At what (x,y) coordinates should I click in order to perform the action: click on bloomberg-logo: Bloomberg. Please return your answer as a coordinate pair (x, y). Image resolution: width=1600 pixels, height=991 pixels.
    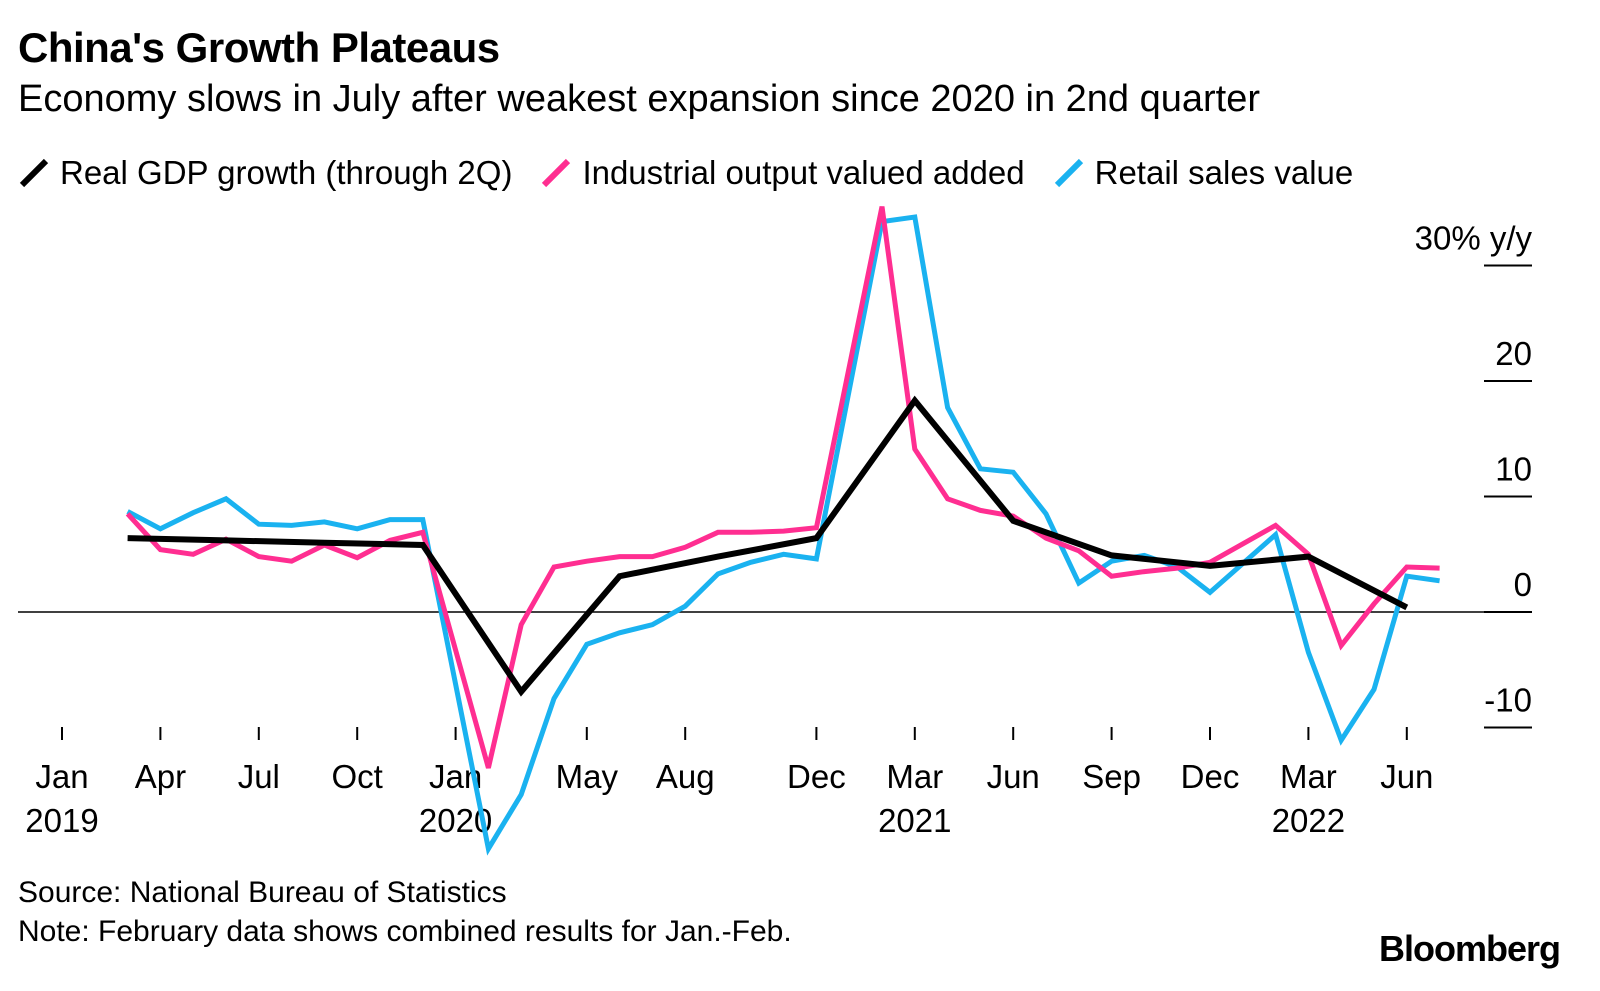
    Looking at the image, I should click on (1469, 948).